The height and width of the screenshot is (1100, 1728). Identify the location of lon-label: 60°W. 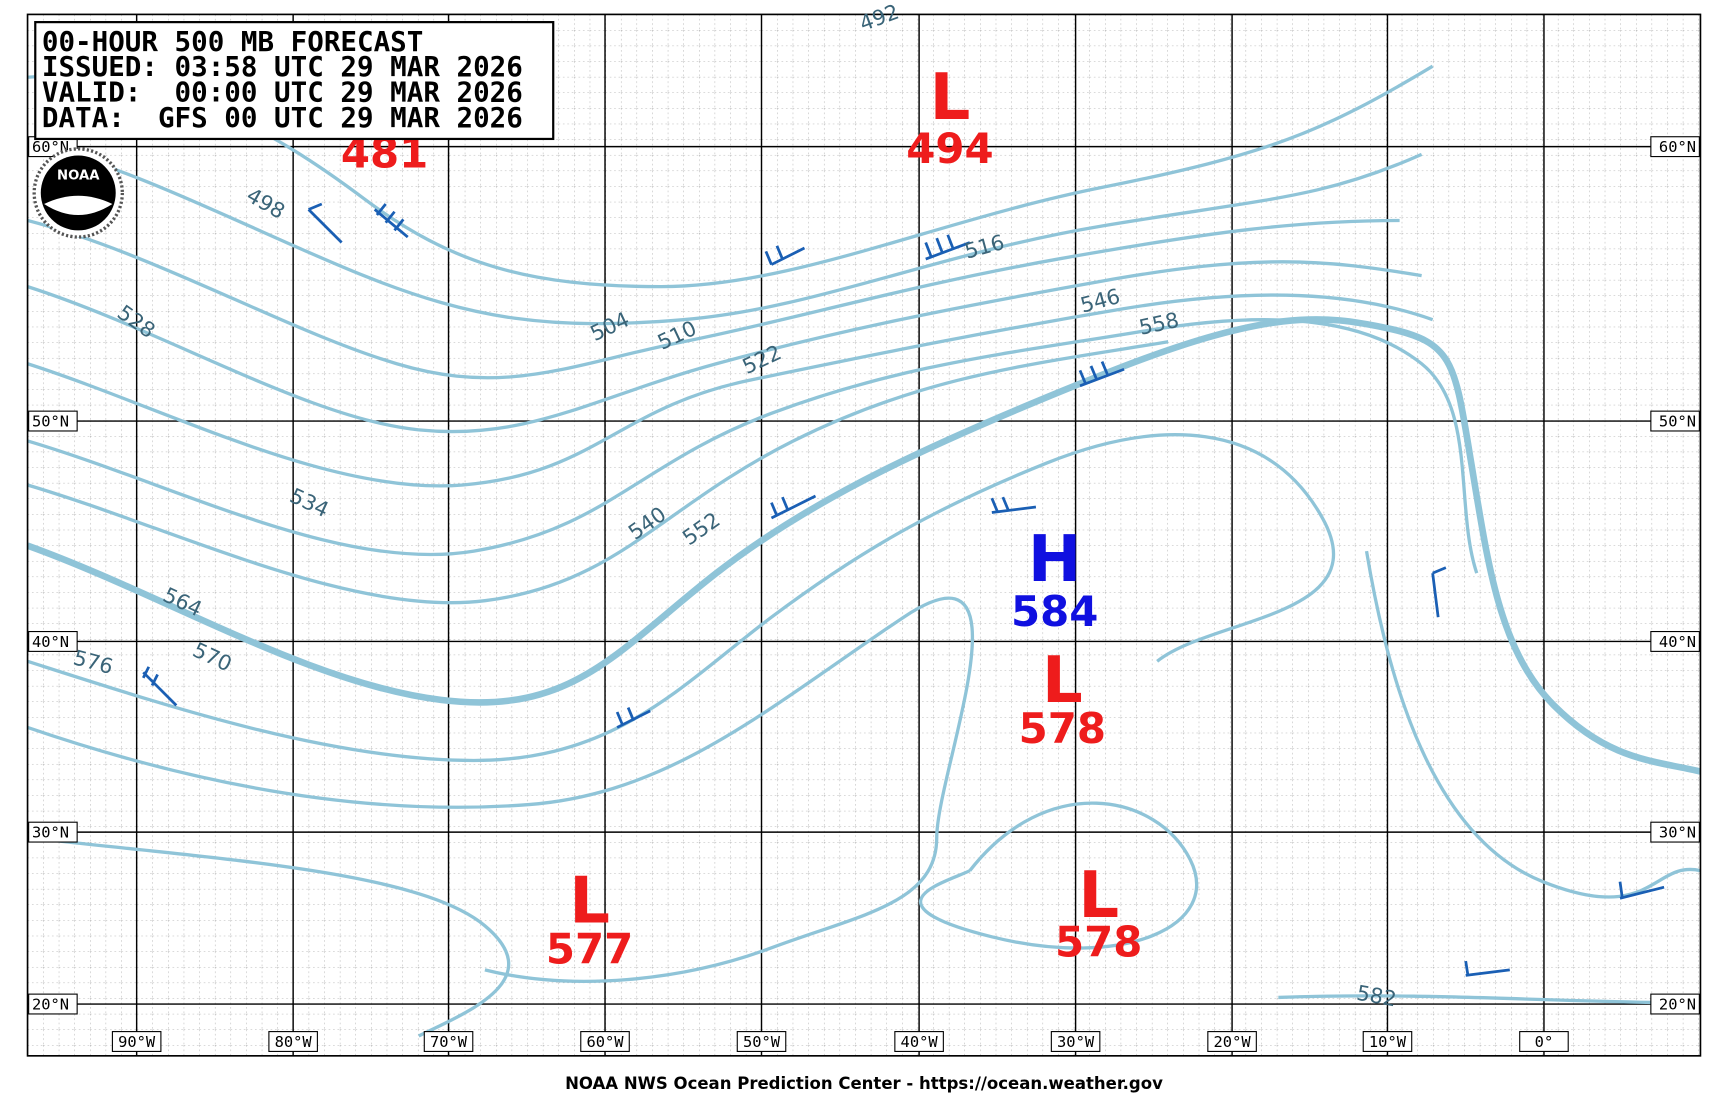
(605, 1042).